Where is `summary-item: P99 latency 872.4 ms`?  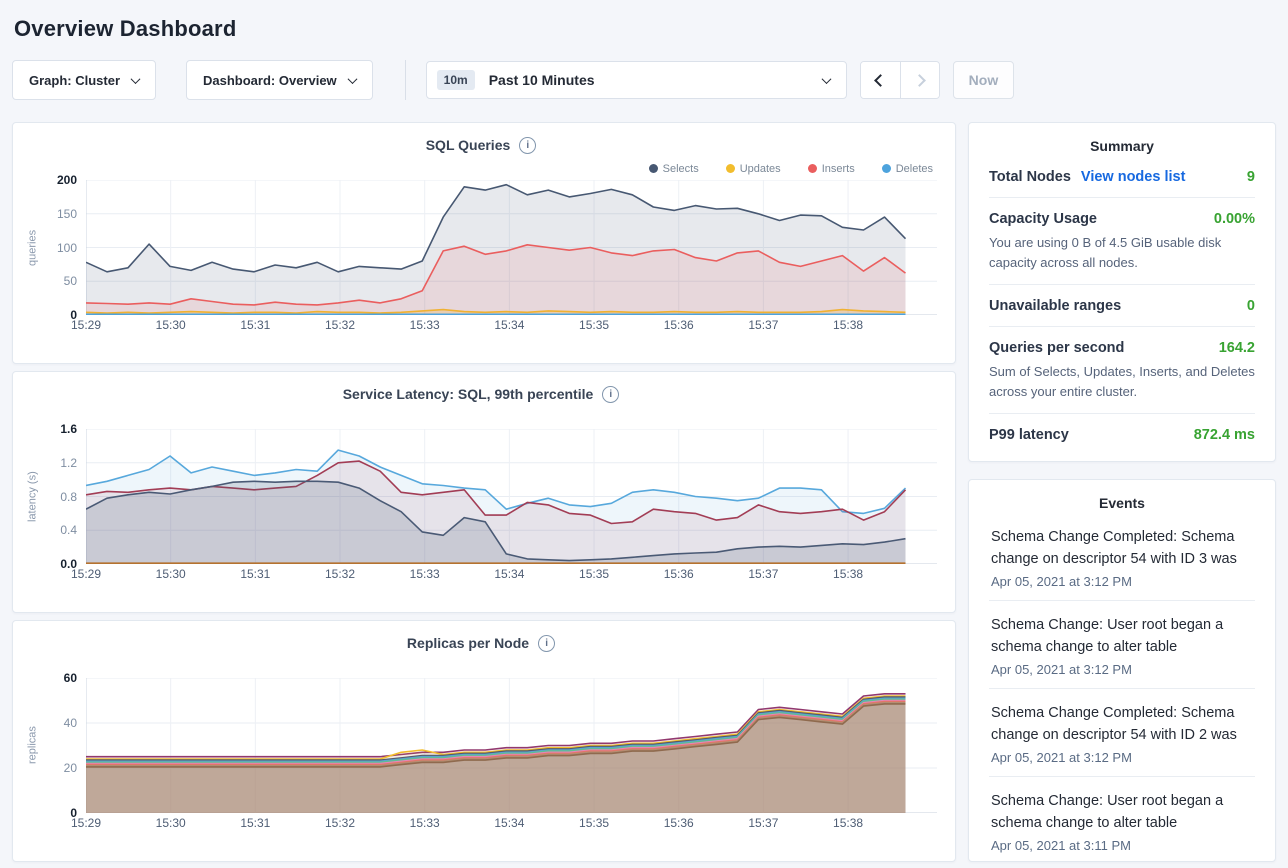 summary-item: P99 latency 872.4 ms is located at coordinates (1122, 434).